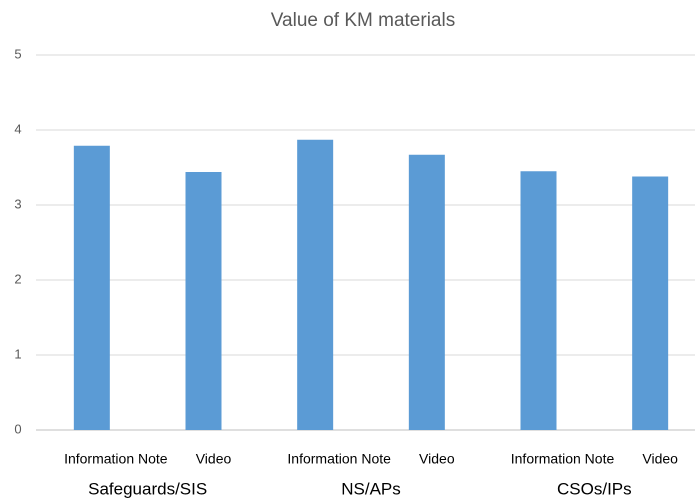 This screenshot has width=695, height=500. I want to click on y-tick-label: 0, so click(17, 428).